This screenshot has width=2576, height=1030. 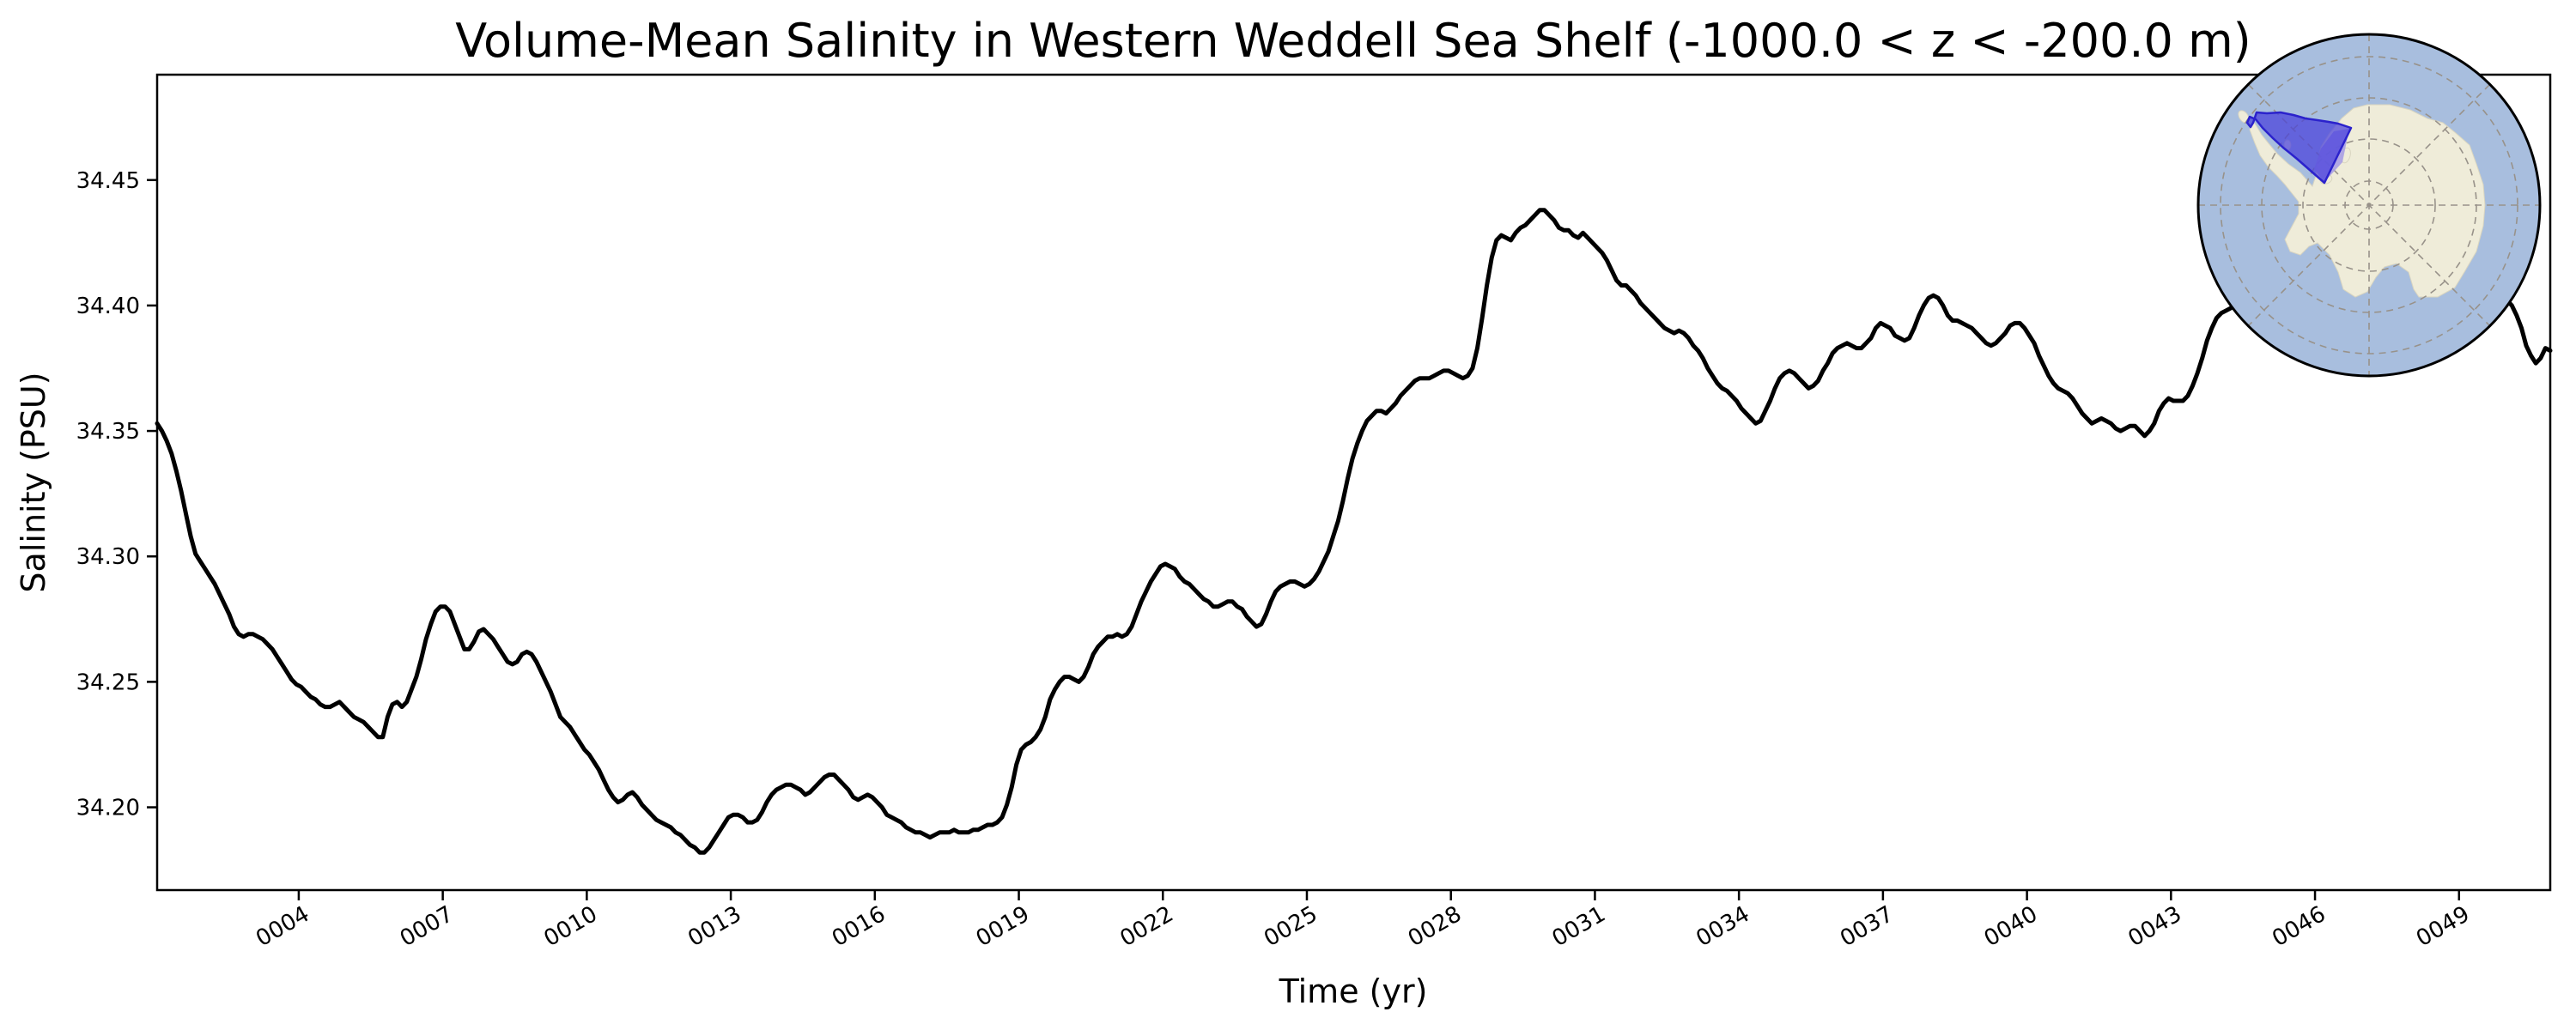 What do you see at coordinates (714, 926) in the screenshot?
I see `x-tick-label: 0013` at bounding box center [714, 926].